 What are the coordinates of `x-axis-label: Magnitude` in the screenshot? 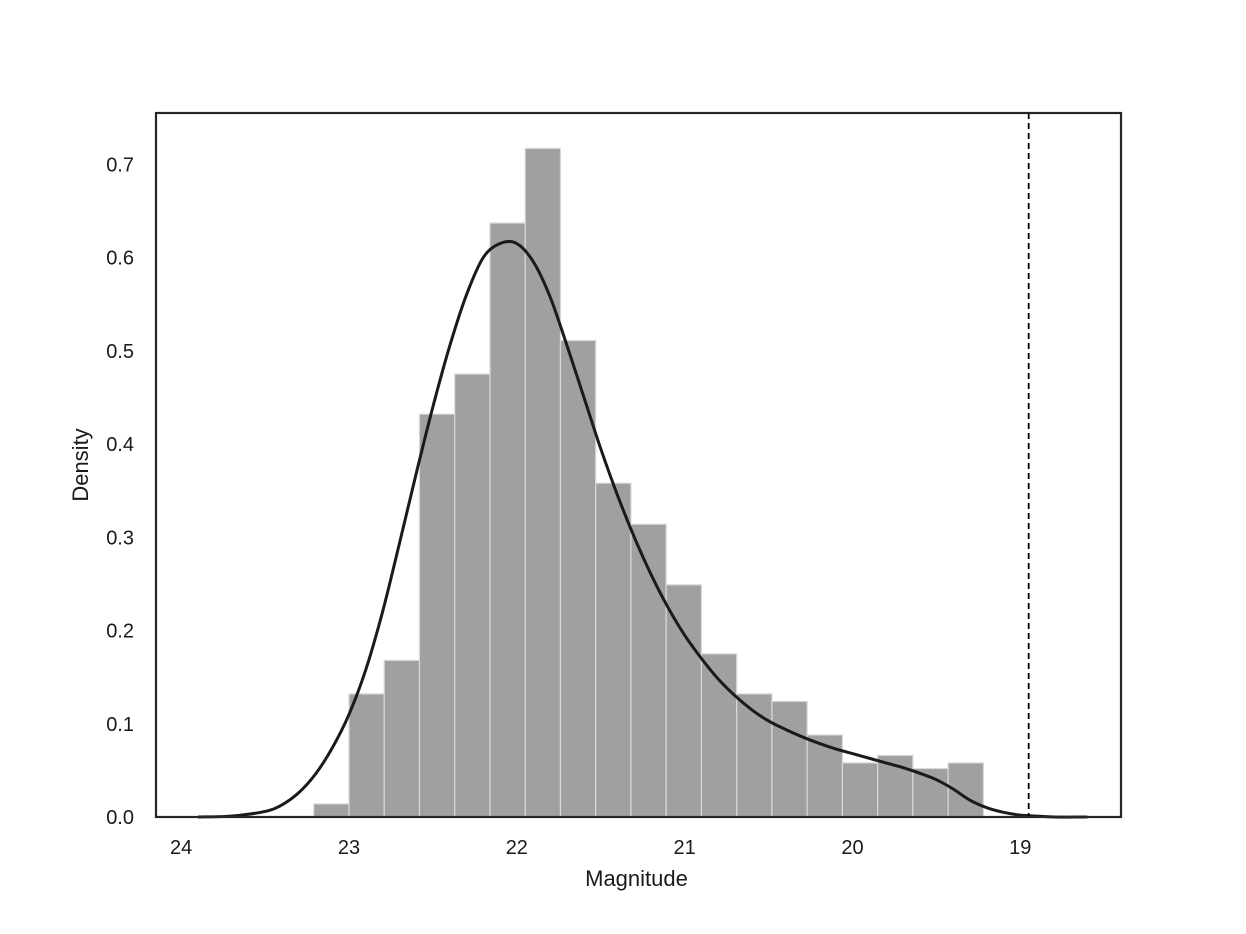 It's located at (636, 878).